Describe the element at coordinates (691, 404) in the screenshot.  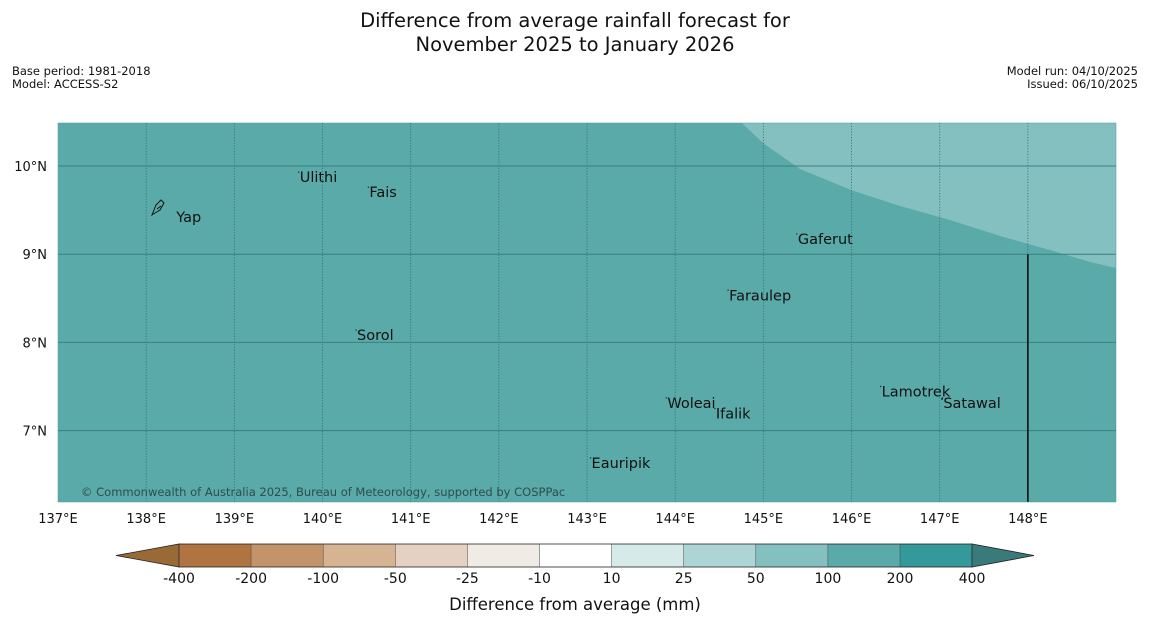
I see `place-label-woleai: Woleai` at that location.